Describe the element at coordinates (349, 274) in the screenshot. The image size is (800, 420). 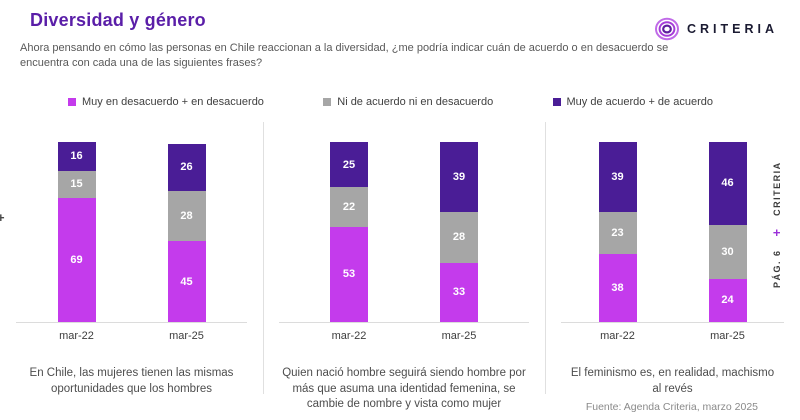
I see `bar-segment: 53` at that location.